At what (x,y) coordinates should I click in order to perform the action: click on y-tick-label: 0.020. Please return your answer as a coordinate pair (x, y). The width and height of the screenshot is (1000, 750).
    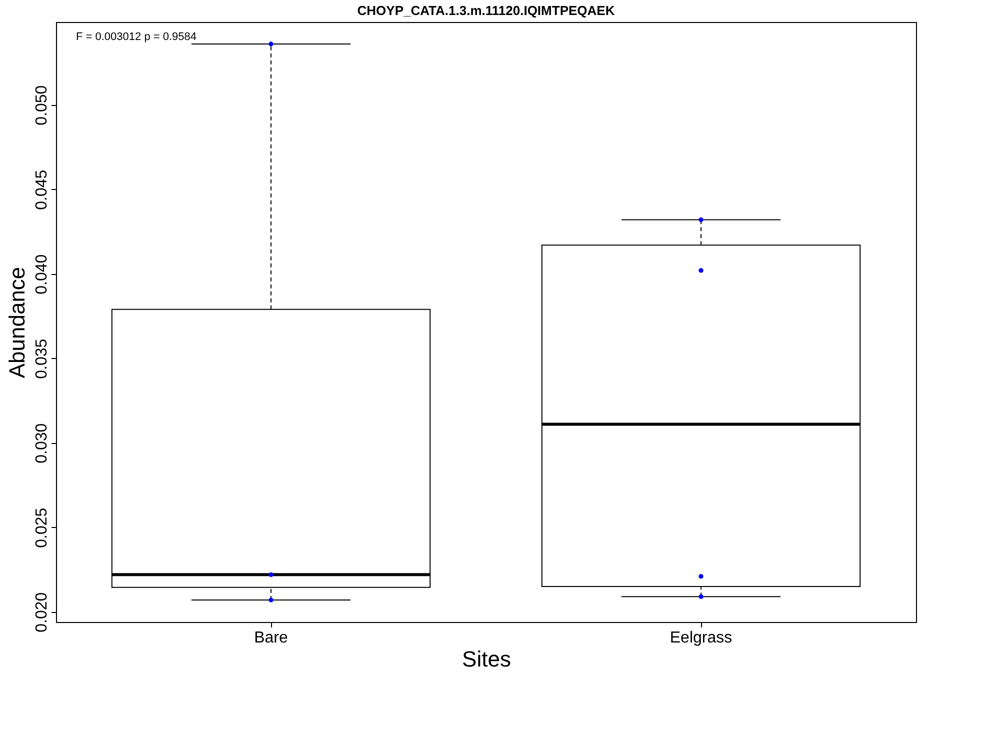
    Looking at the image, I should click on (42, 612).